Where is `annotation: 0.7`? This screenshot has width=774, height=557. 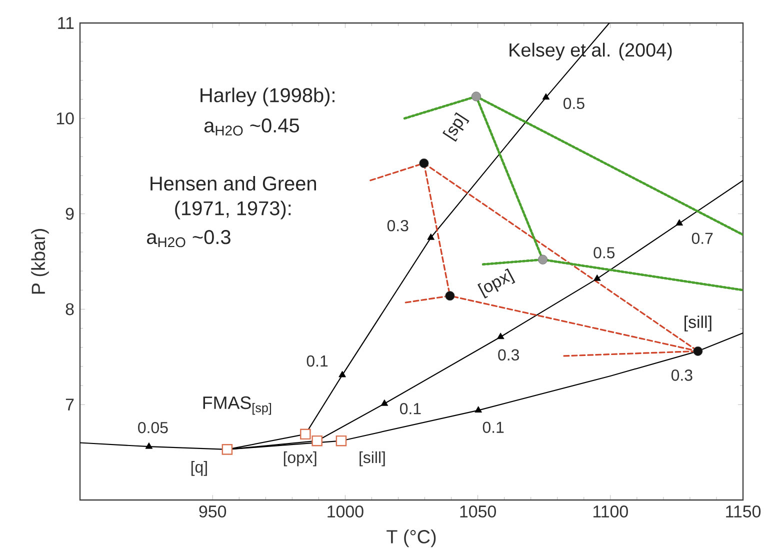 annotation: 0.7 is located at coordinates (702, 238).